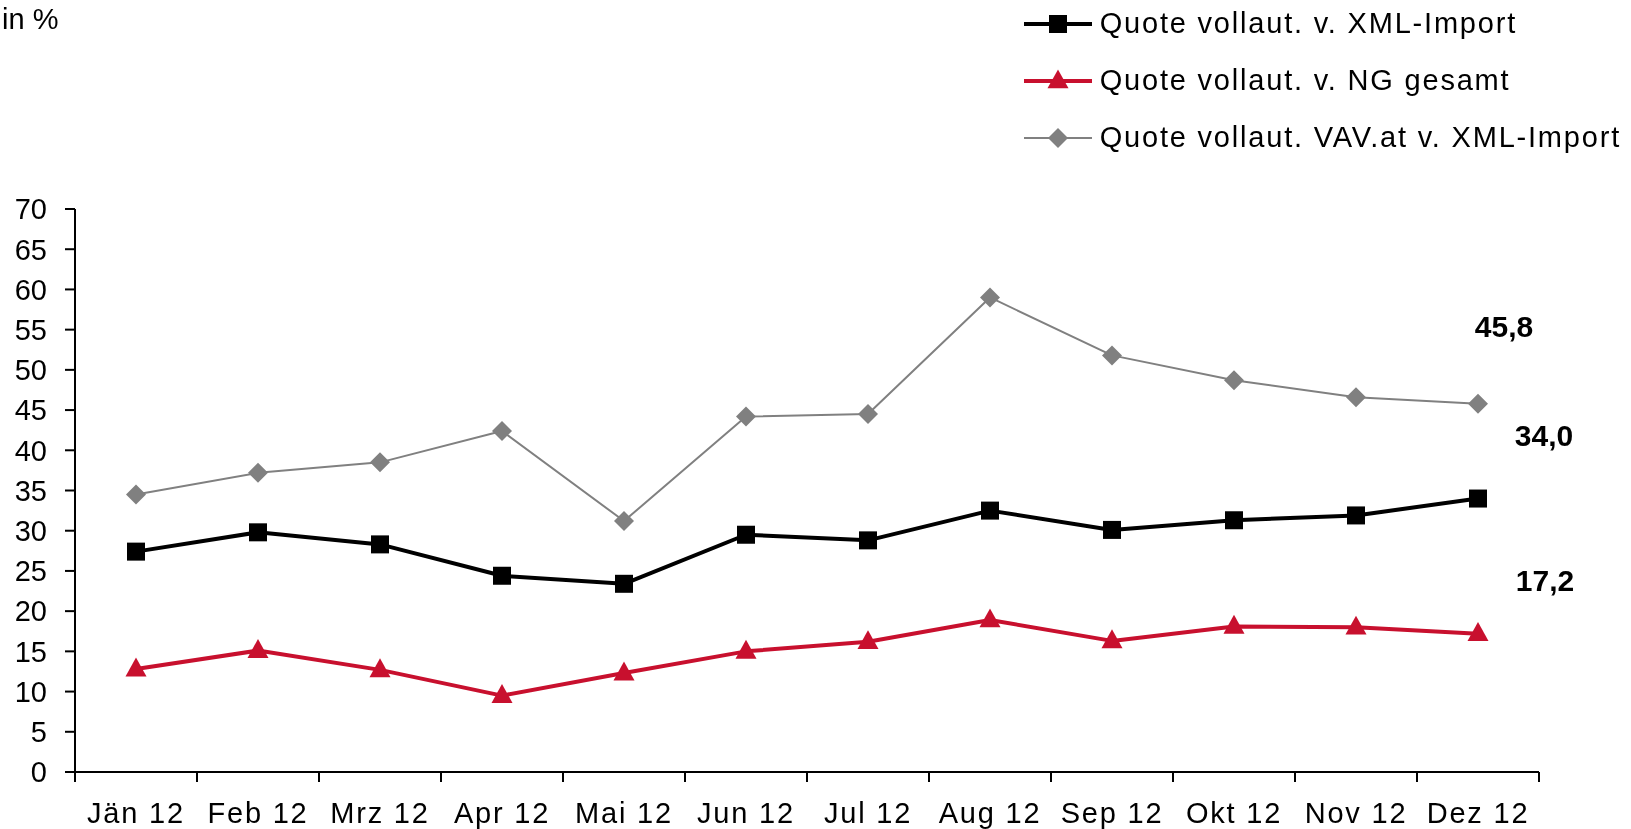  Describe the element at coordinates (30, 370) in the screenshot. I see `y-tick-label: 50` at that location.